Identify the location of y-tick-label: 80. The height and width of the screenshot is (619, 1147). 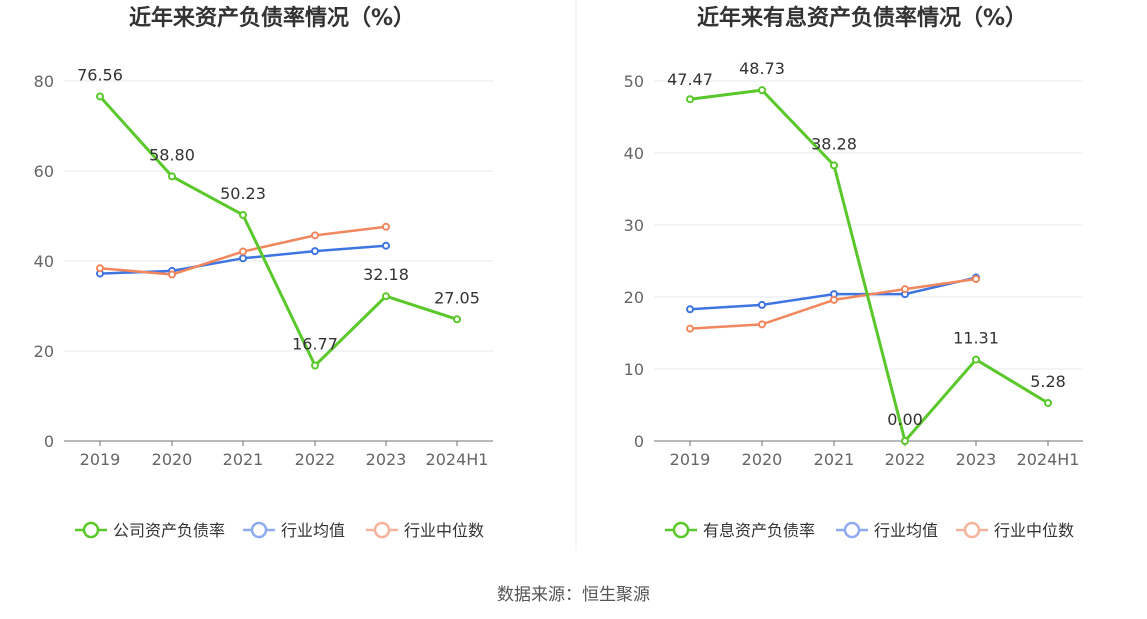
(44, 81).